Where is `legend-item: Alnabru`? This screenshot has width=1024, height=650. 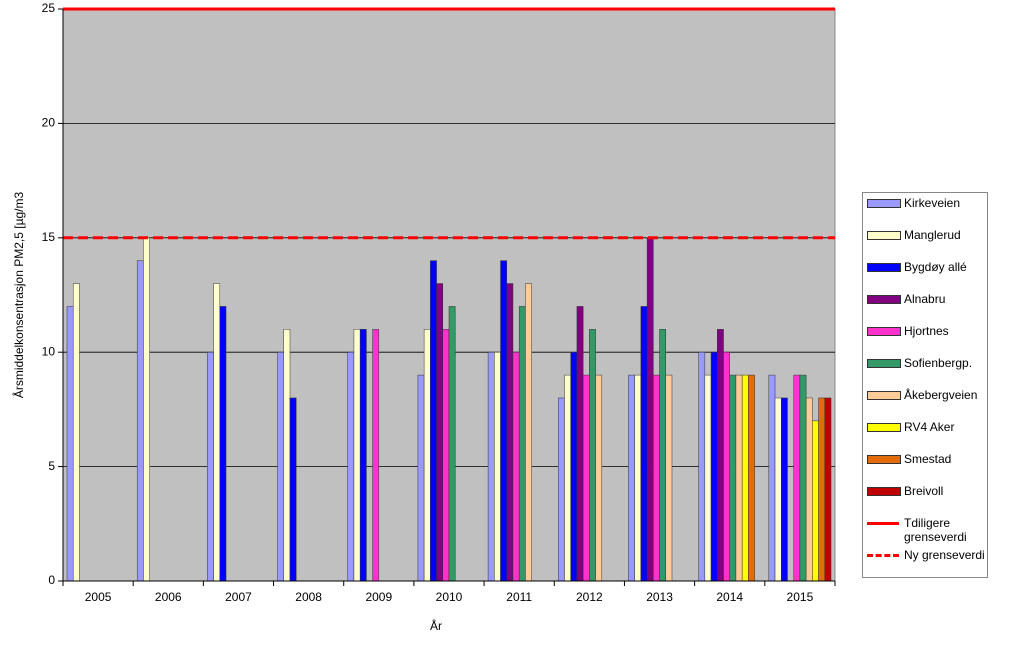 legend-item: Alnabru is located at coordinates (925, 308).